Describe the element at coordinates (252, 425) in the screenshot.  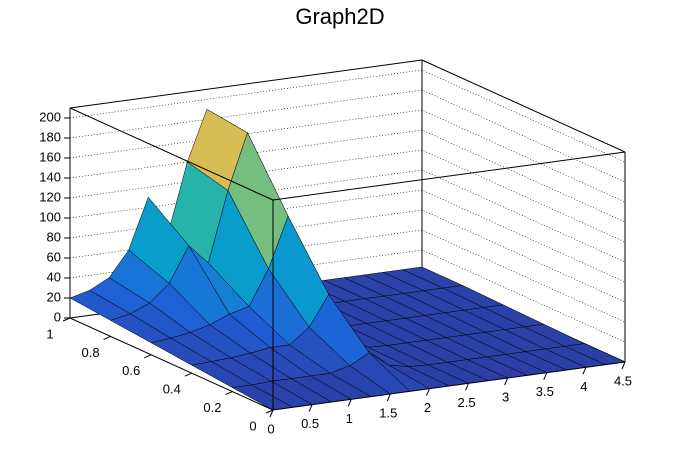
I see `y-tick-label: 0` at that location.